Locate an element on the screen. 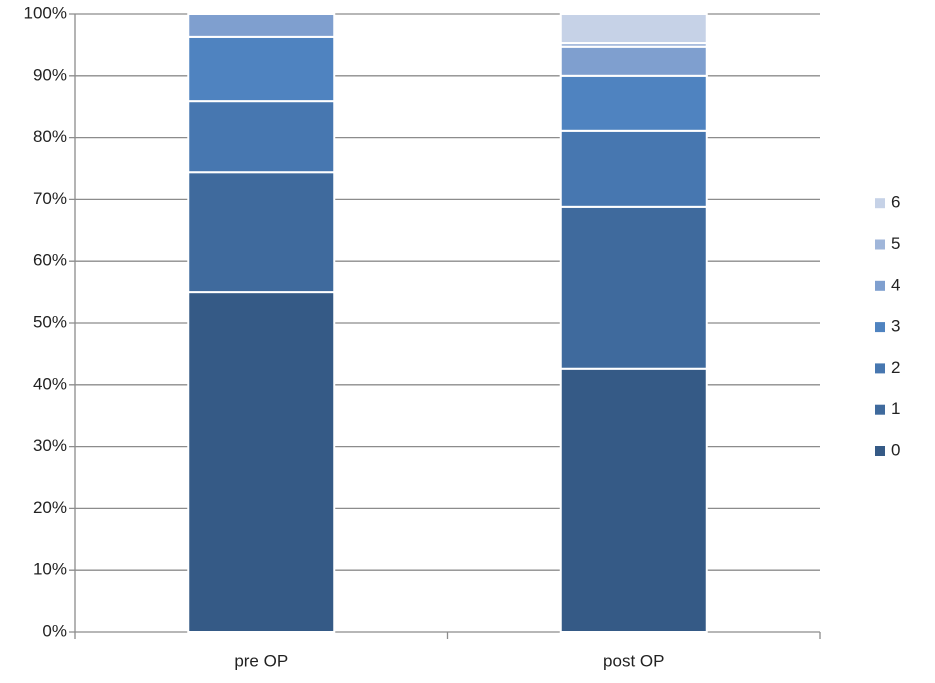 The image size is (935, 683). legend-label: 6 is located at coordinates (895, 202).